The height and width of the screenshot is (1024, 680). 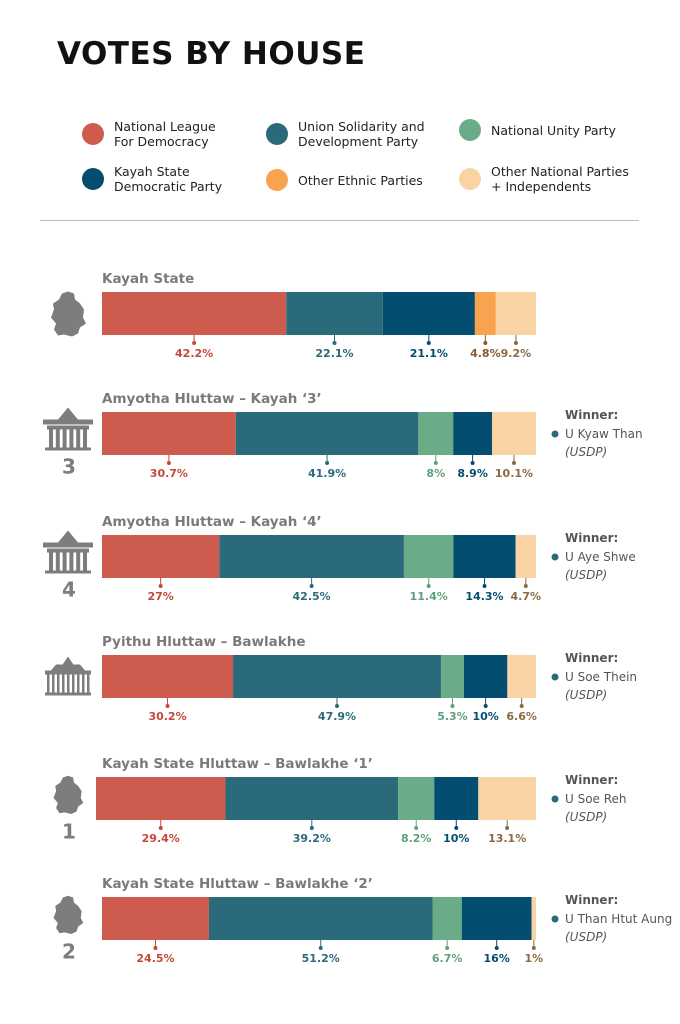 What do you see at coordinates (68, 550) in the screenshot?
I see `upper-beam` at bounding box center [68, 550].